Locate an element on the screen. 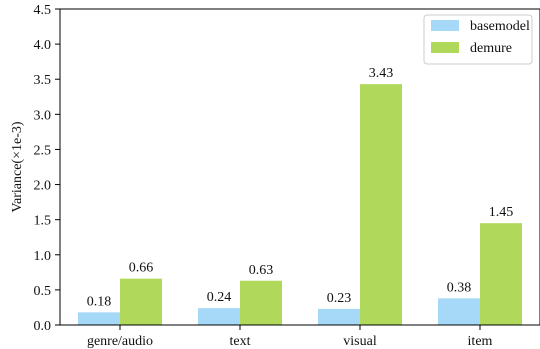 The image size is (540, 349). y-tick-label: 3.0 is located at coordinates (43, 115).